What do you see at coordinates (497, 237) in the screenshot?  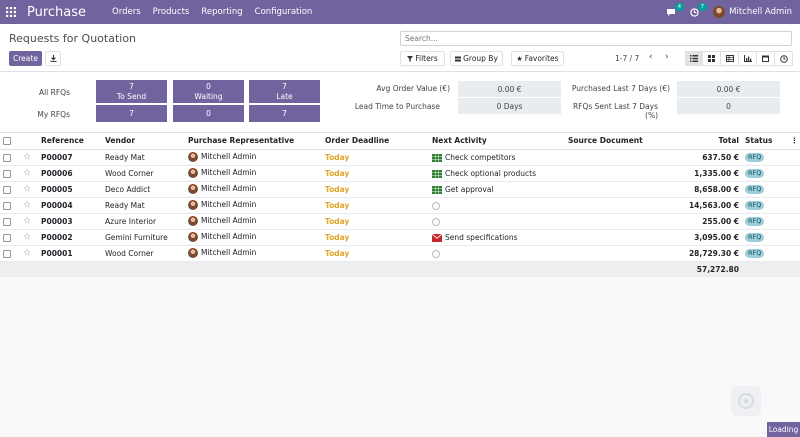 I see `activity-cell: Send specifications` at bounding box center [497, 237].